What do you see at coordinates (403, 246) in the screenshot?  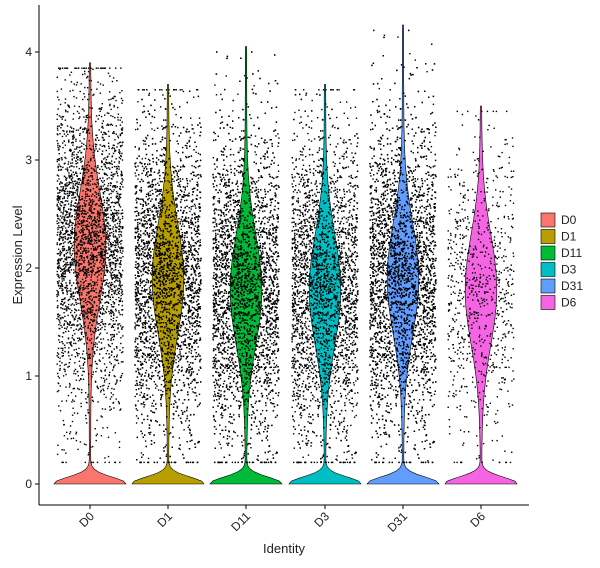 I see `jitter-points-d31` at bounding box center [403, 246].